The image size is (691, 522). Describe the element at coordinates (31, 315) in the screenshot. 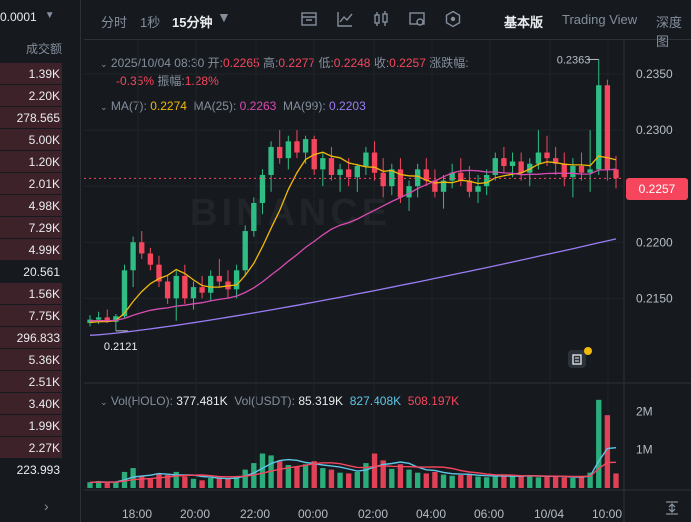

I see `order-book-row: 7.75K` at that location.